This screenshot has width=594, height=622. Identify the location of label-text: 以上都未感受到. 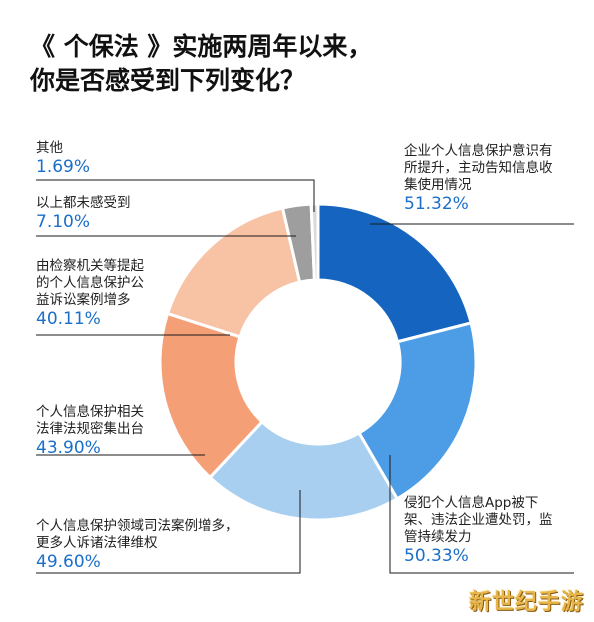
(83, 203).